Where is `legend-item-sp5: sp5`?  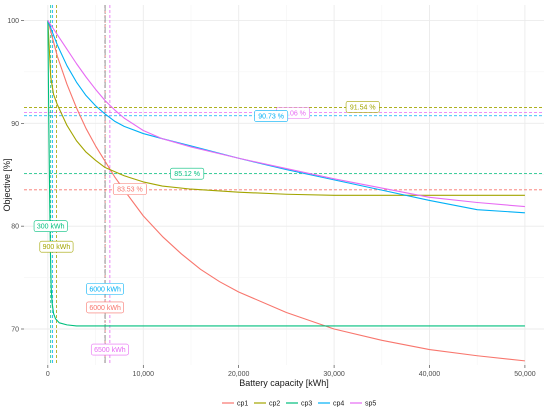
legend-item-sp5: sp5 is located at coordinates (363, 404).